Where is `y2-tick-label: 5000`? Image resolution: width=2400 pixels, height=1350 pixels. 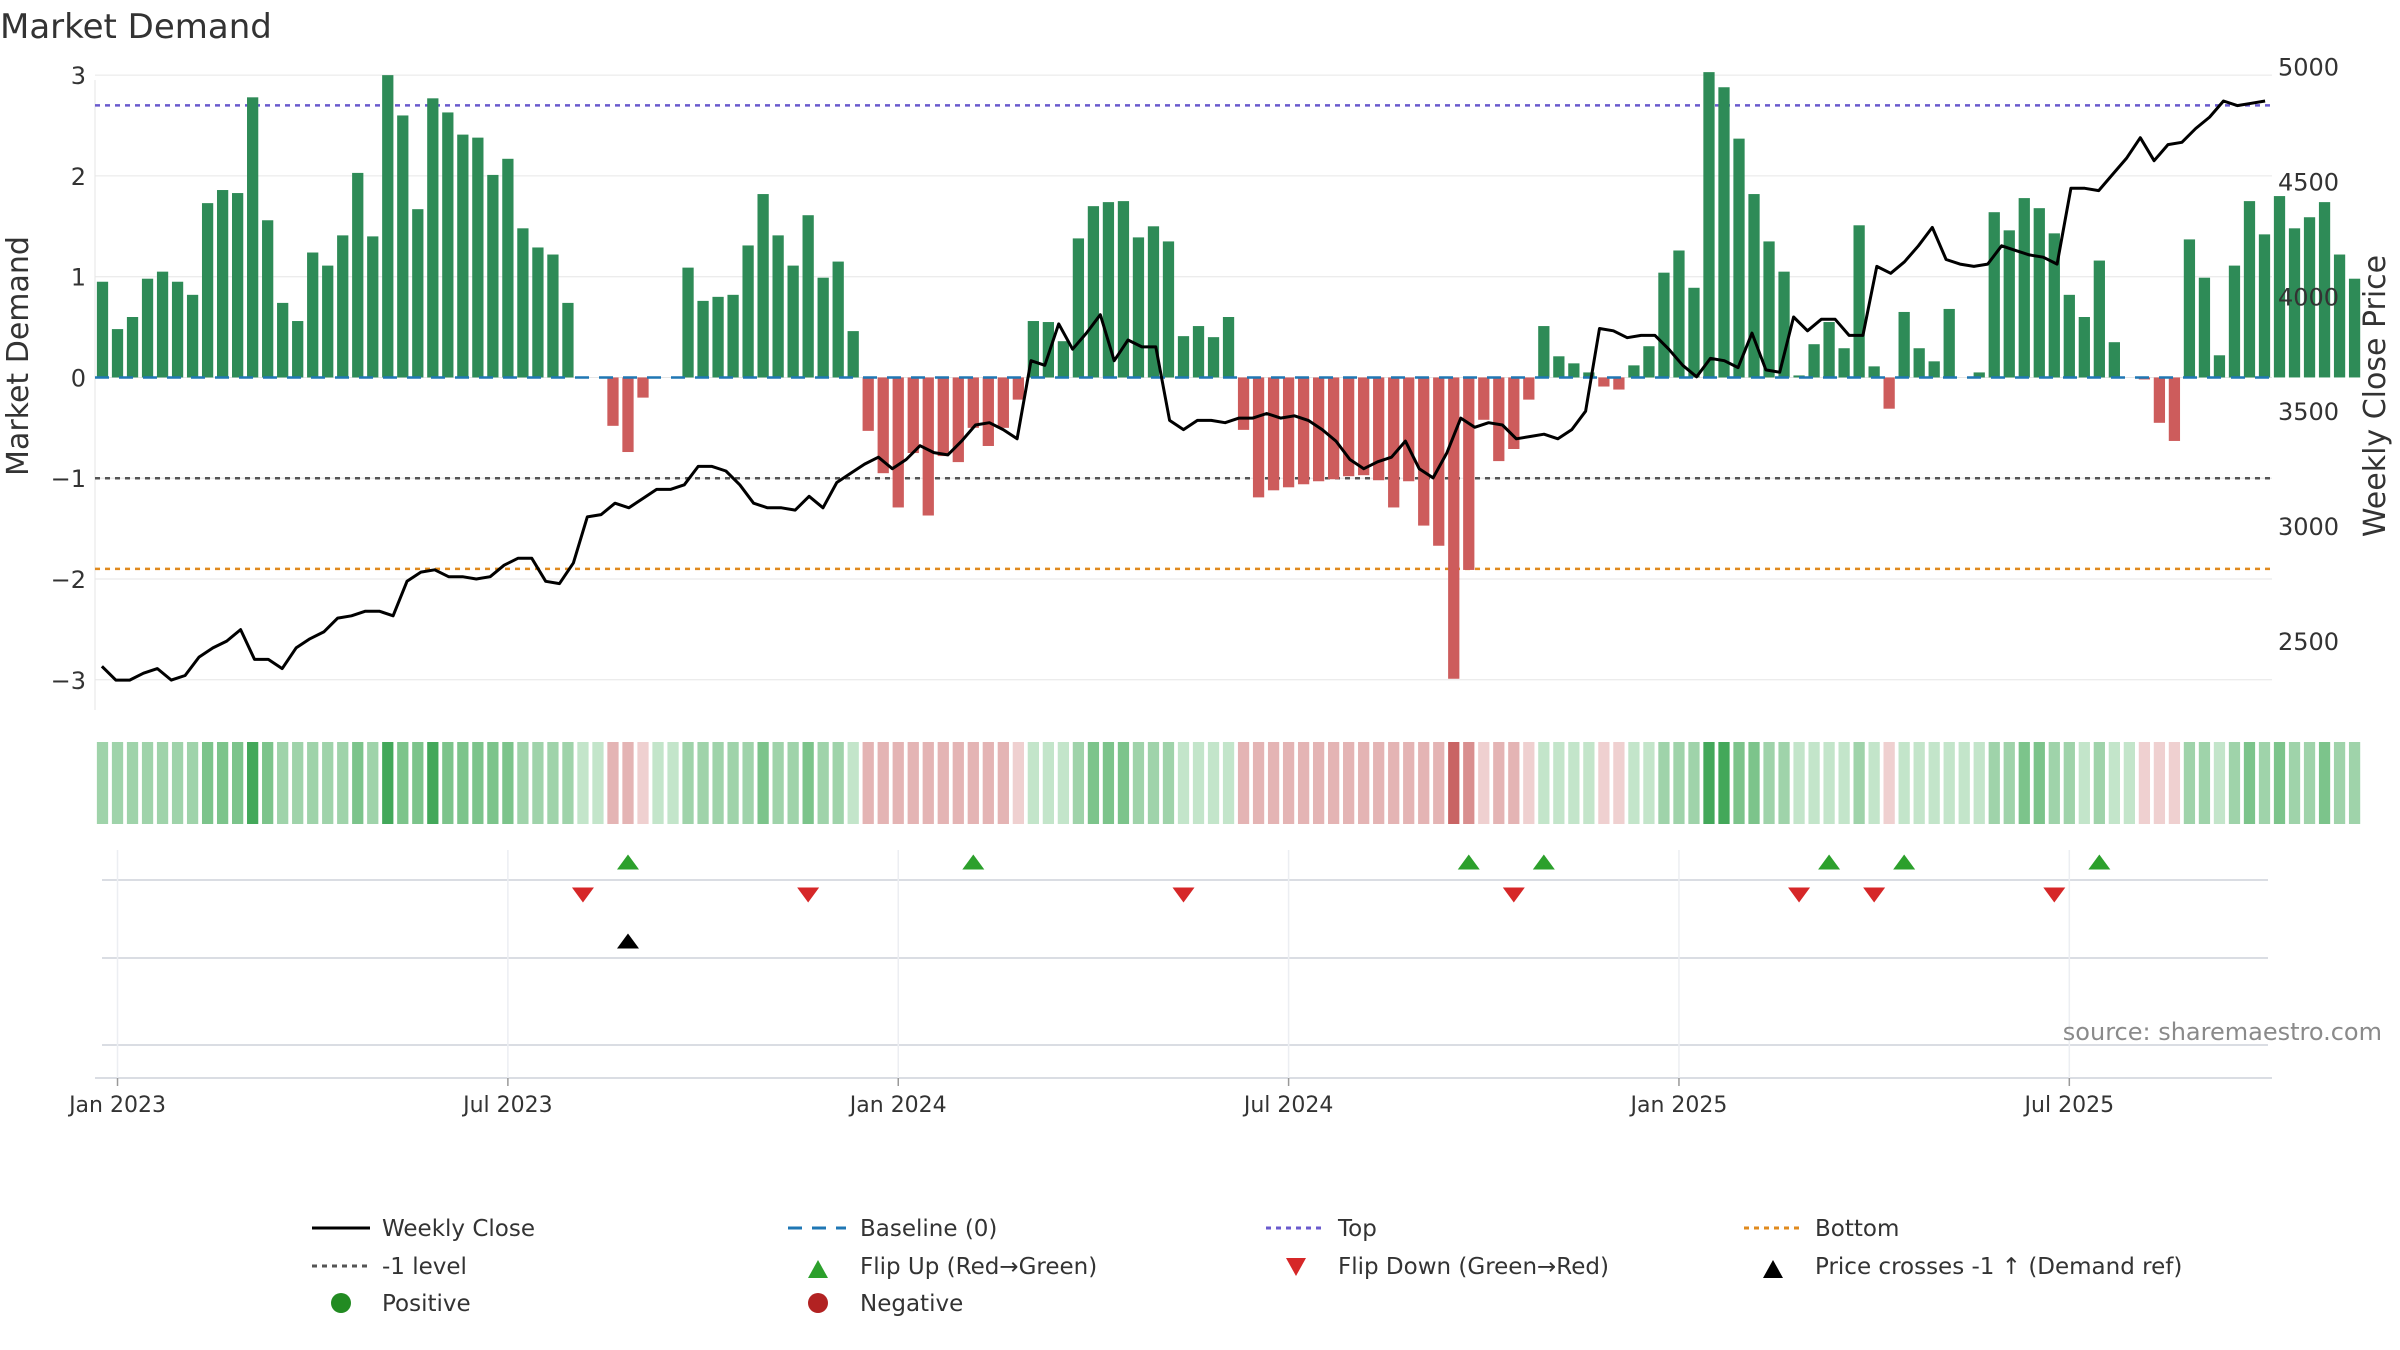
y2-tick-label: 5000 is located at coordinates (2308, 67).